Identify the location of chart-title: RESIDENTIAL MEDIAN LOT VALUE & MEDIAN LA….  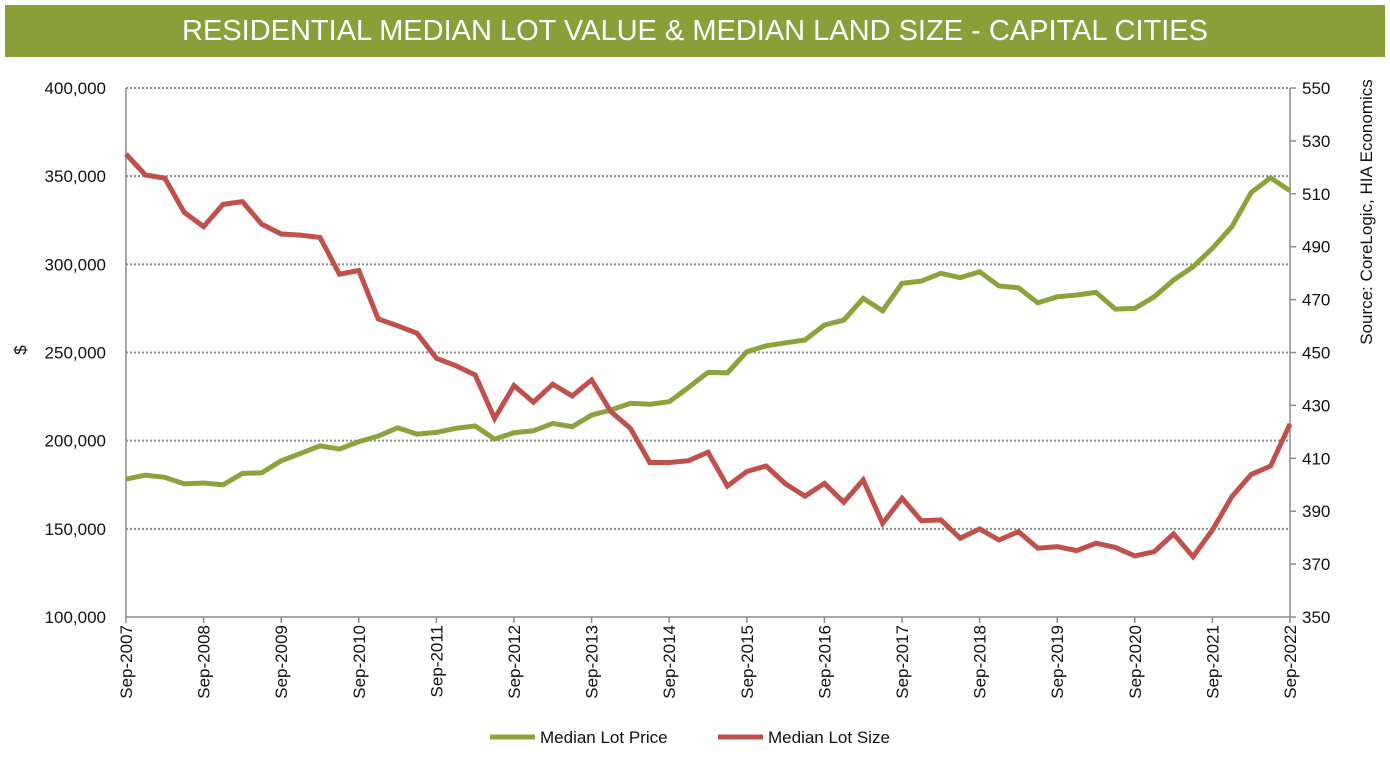
(695, 31).